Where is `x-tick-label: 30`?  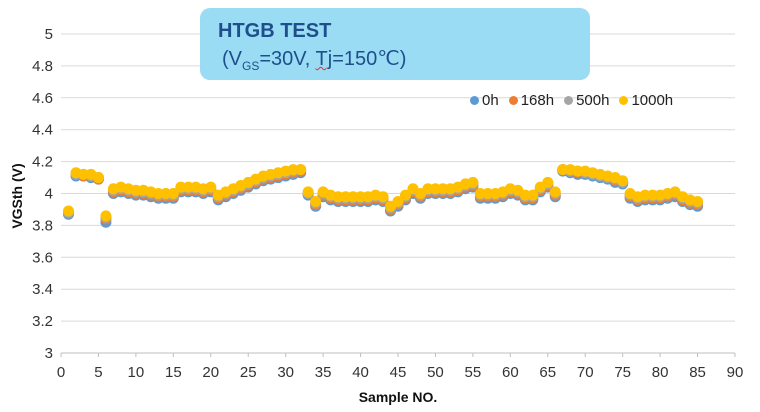
x-tick-label: 30 is located at coordinates (285, 372).